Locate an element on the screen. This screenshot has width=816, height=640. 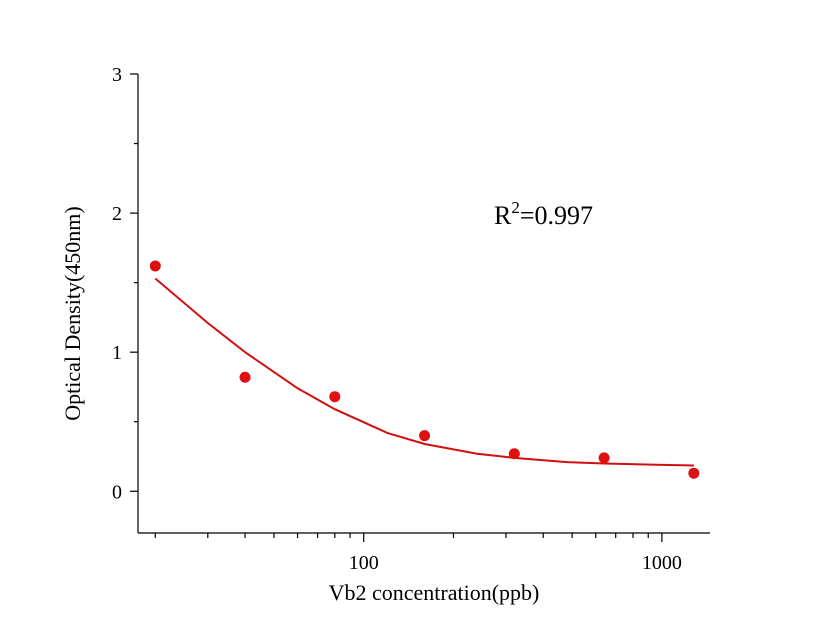
y-axis-title: Optical Density(450nm) is located at coordinates (72, 313).